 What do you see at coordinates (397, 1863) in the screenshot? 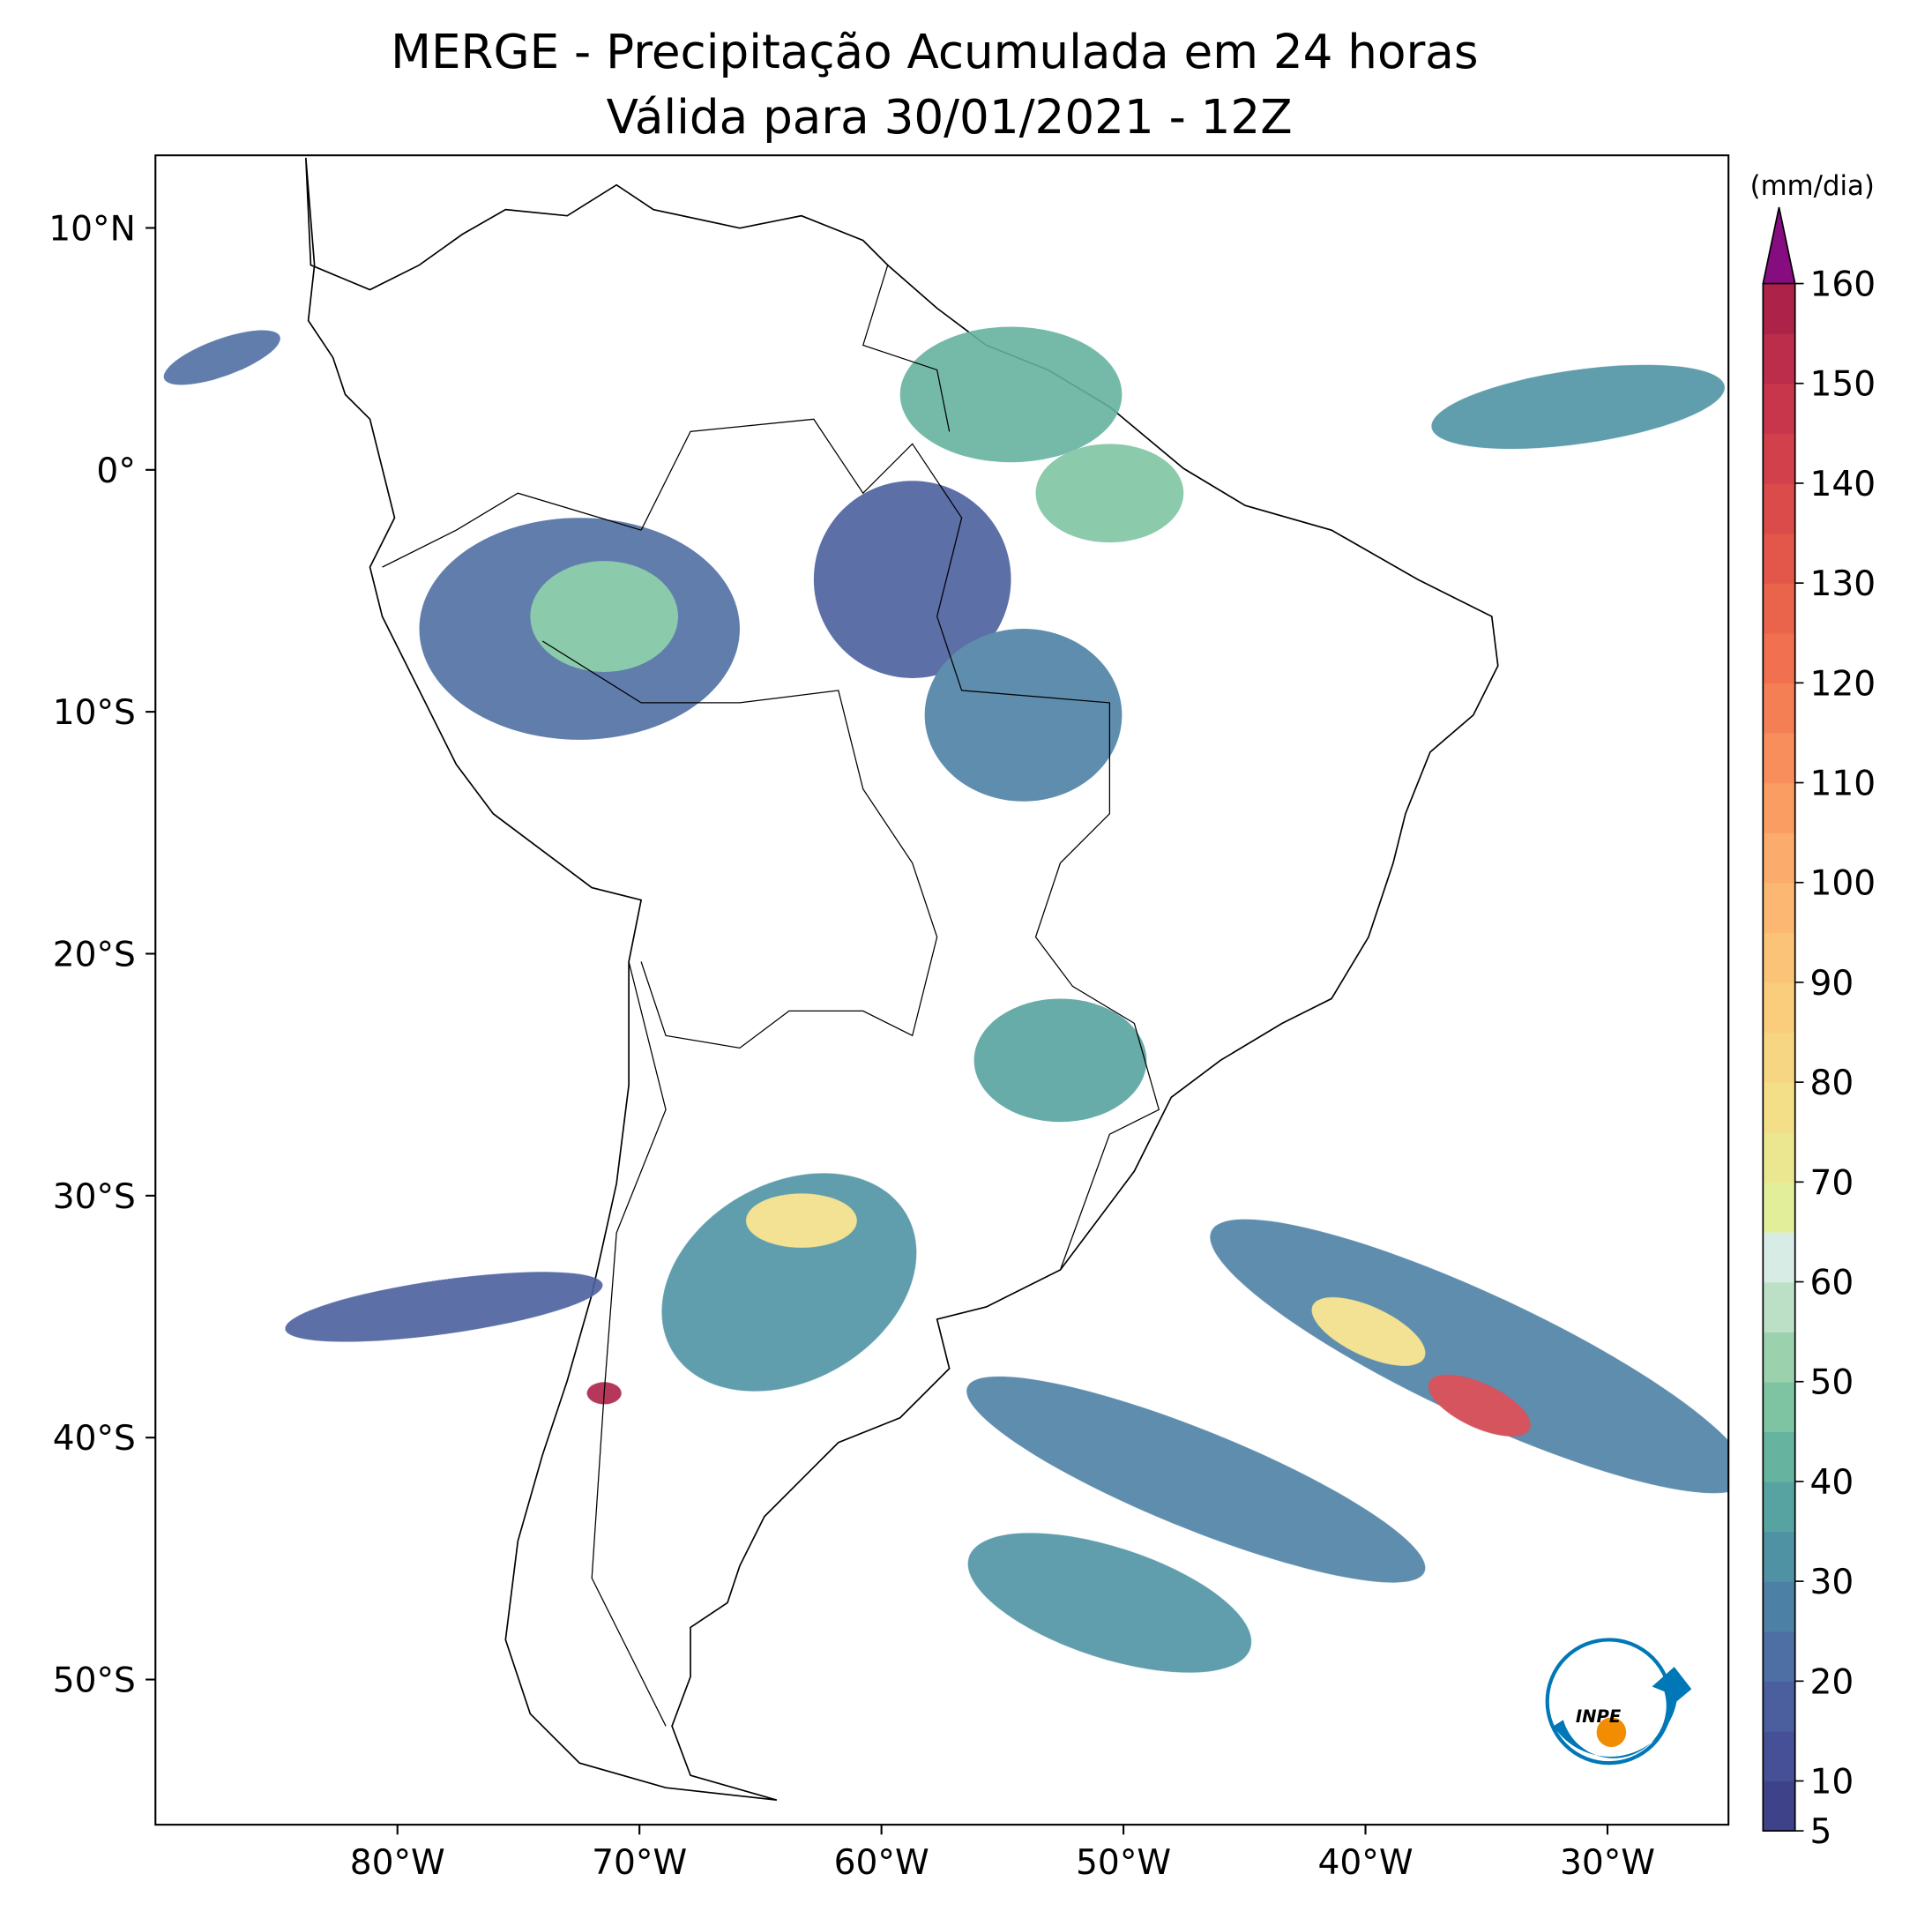
I see `x-tick-label: 80°W` at bounding box center [397, 1863].